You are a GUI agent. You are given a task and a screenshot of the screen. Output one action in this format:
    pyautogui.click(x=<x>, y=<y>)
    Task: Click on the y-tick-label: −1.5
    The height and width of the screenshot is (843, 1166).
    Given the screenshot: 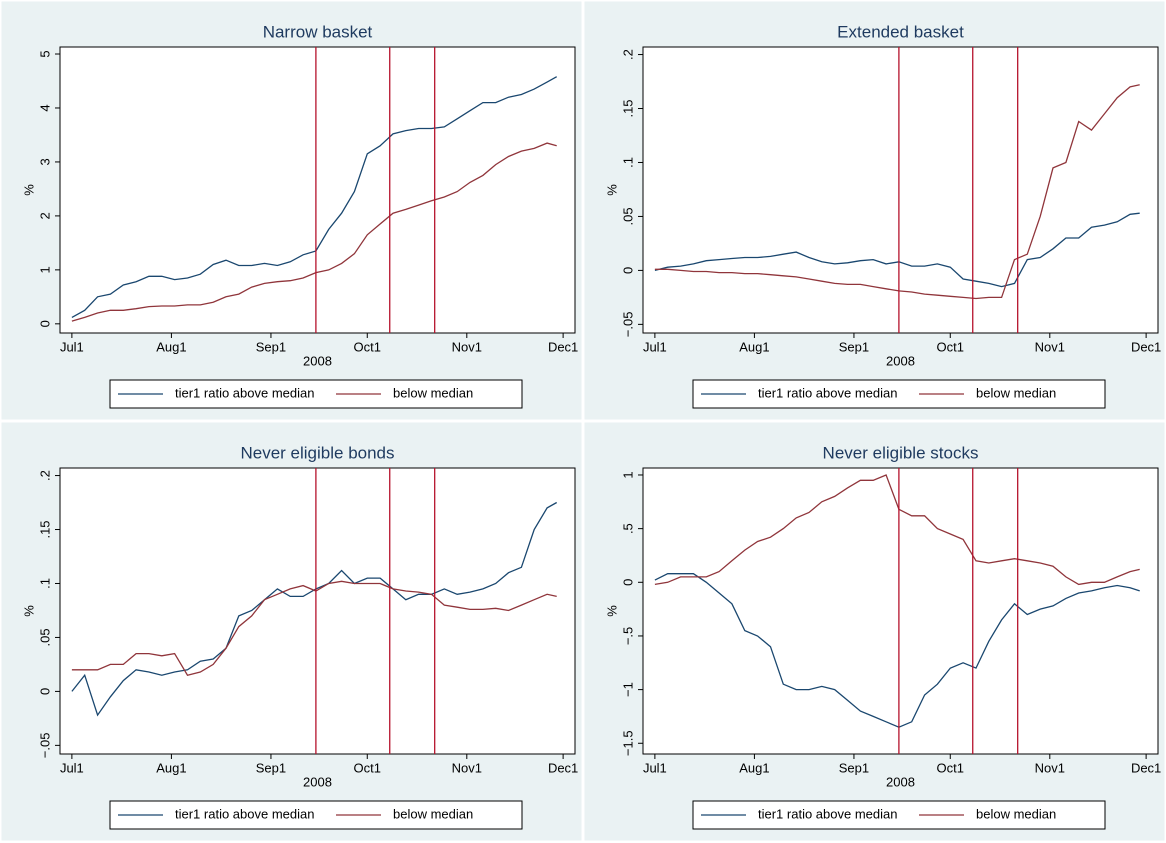 What is the action you would take?
    pyautogui.click(x=627, y=743)
    